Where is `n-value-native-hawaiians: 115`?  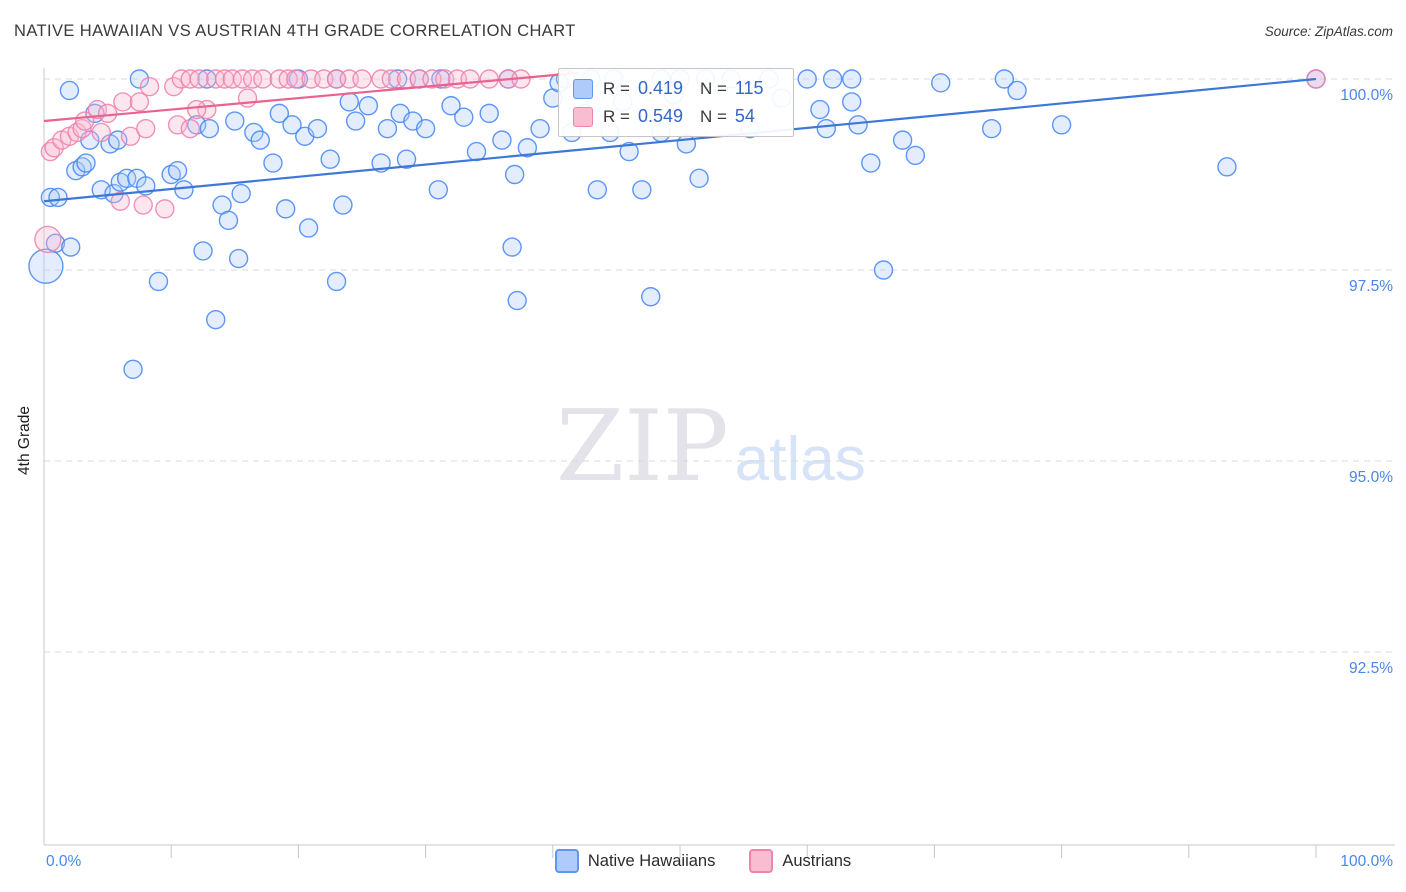
n-value-native-hawaiians: 115 is located at coordinates (749, 88).